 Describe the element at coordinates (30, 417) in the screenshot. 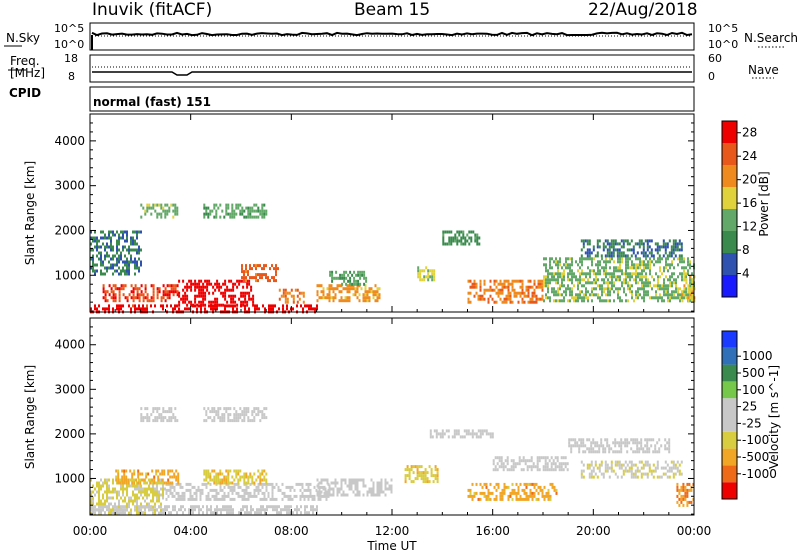

I see `velocity-y-label: Slant Range [km]` at that location.